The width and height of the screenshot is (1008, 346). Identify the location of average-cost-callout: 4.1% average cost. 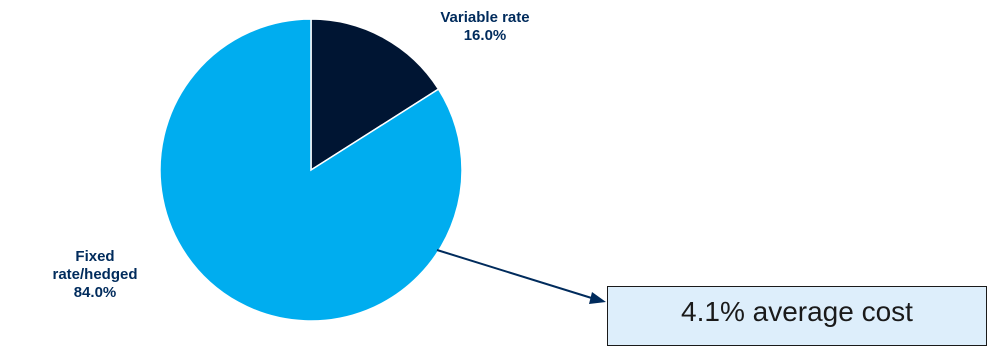
(797, 316).